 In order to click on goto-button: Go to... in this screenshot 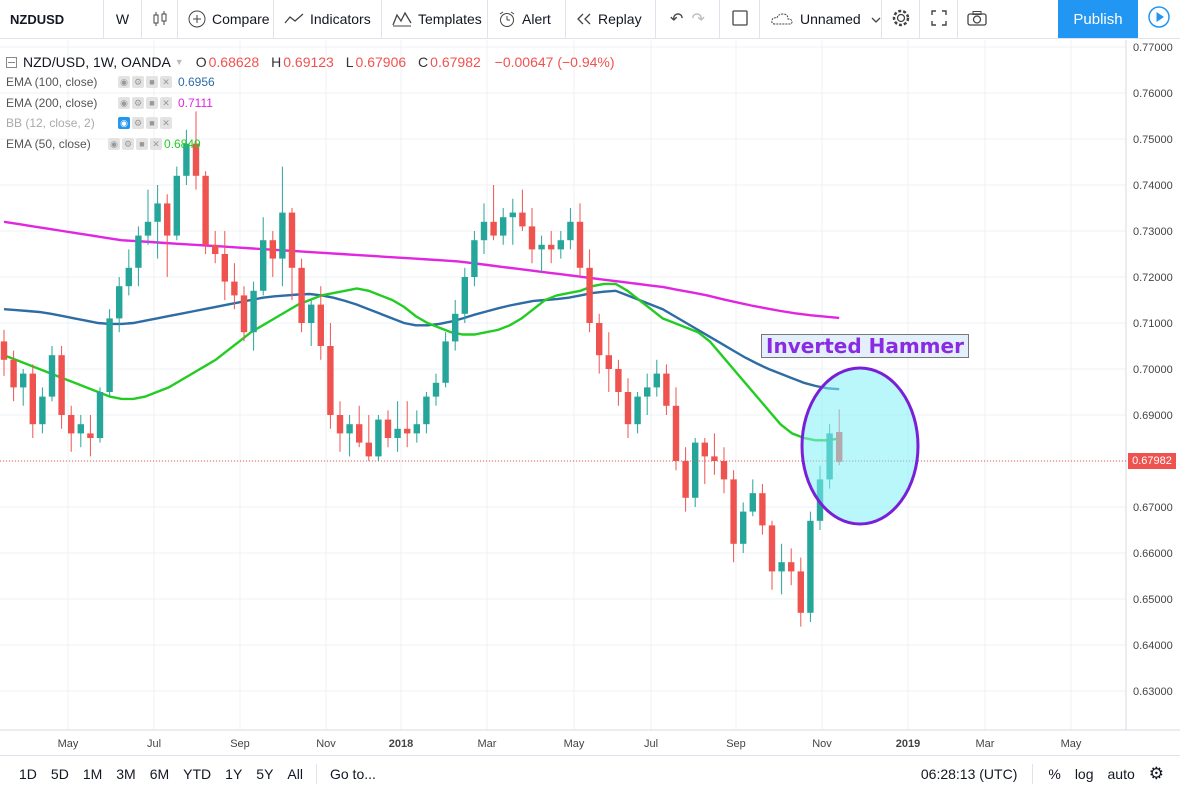, I will do `click(352, 773)`.